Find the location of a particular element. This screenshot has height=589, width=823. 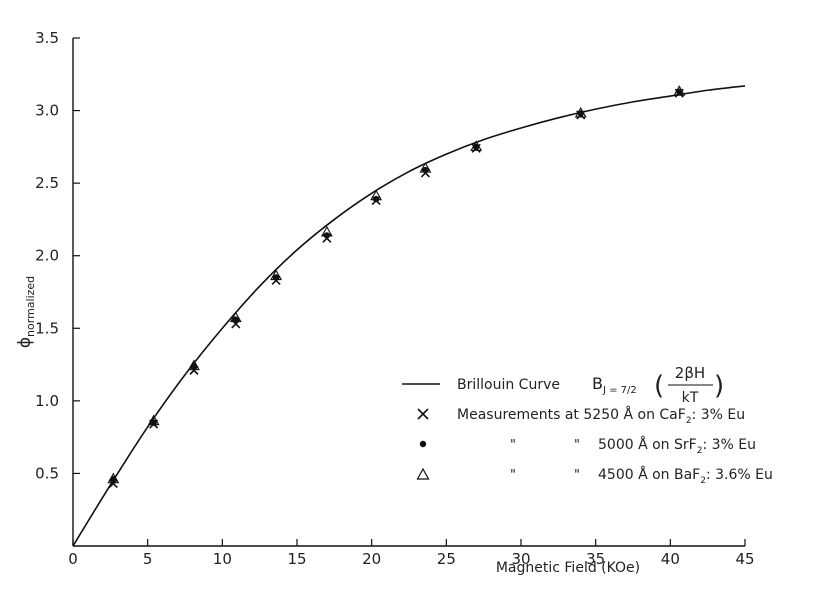

y-tick-label: 3.0 is located at coordinates (47, 111).